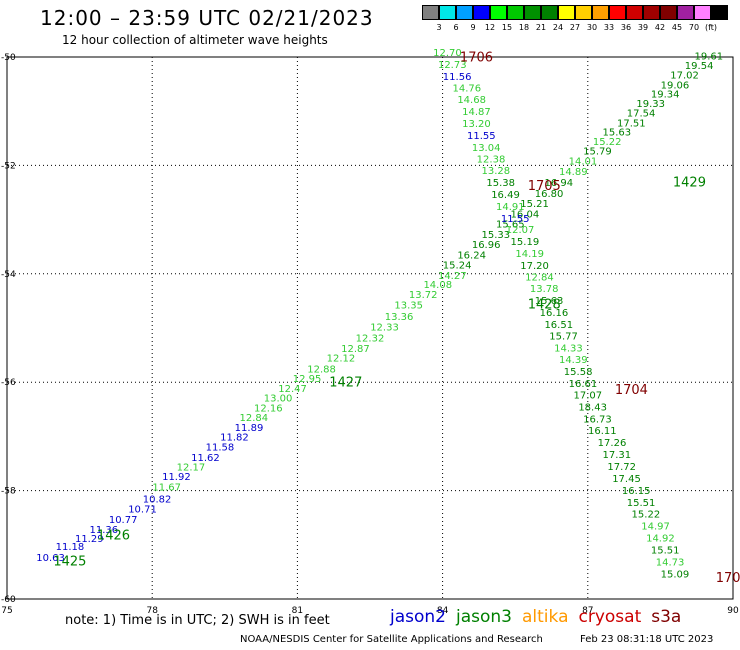  I want to click on x-tick-label: 78, so click(152, 611).